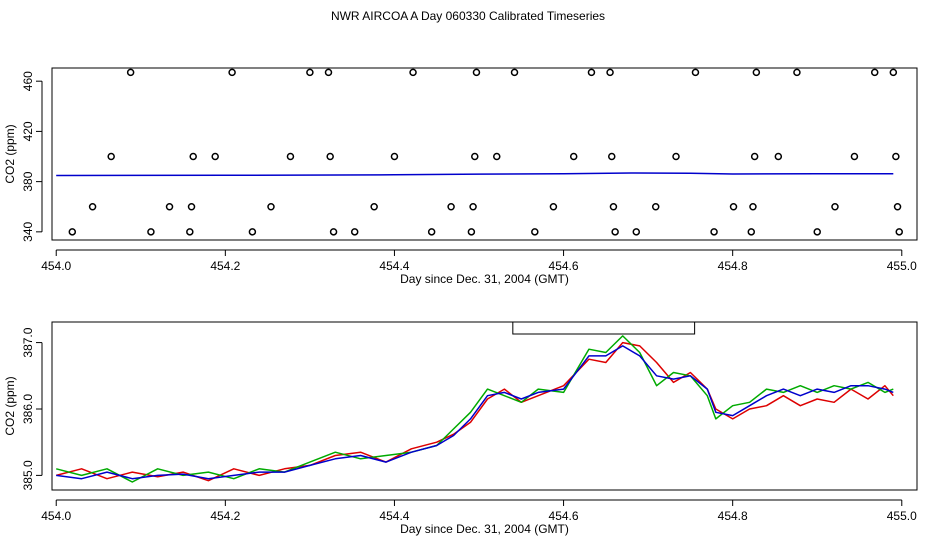  What do you see at coordinates (28, 181) in the screenshot?
I see `panel1-y-tick-label: 380` at bounding box center [28, 181].